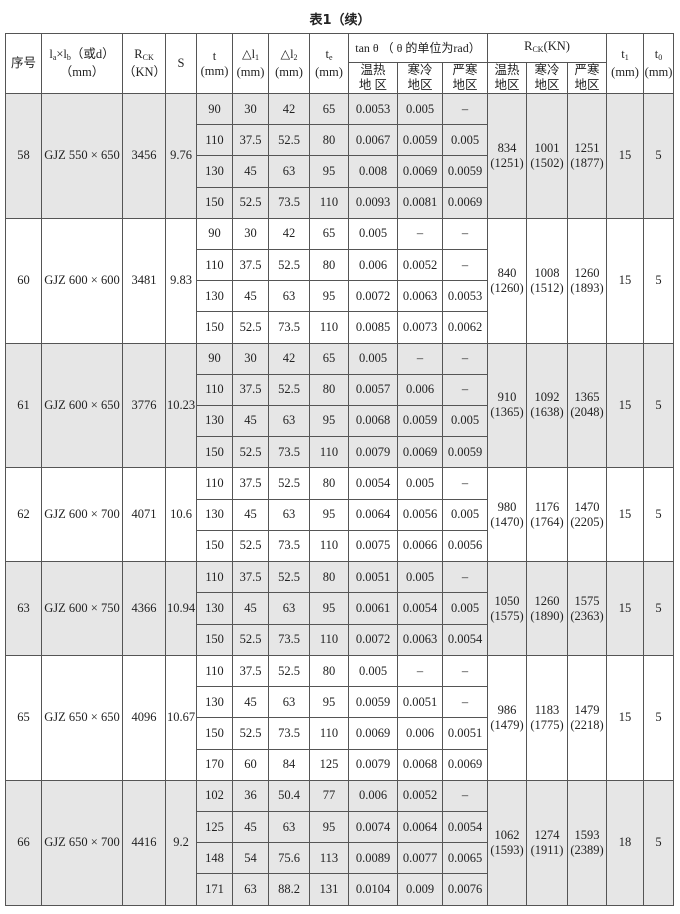  What do you see at coordinates (289, 702) in the screenshot?
I see `cell-dl2: 63` at bounding box center [289, 702].